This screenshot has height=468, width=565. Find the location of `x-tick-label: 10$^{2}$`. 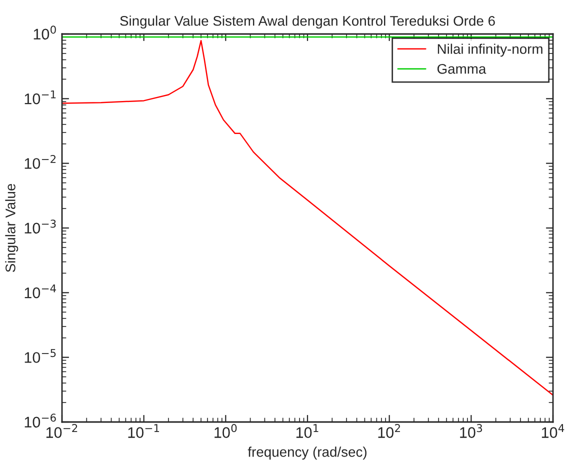

x-tick-label: 10$^{2}$ is located at coordinates (389, 431).